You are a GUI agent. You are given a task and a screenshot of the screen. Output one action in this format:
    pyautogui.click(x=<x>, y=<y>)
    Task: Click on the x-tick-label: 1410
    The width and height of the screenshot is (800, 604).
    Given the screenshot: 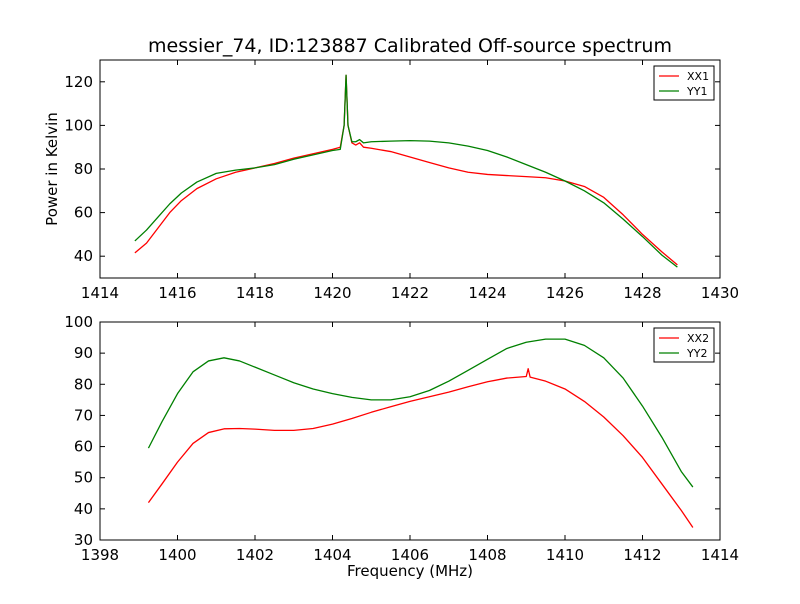 What is the action you would take?
    pyautogui.click(x=565, y=555)
    